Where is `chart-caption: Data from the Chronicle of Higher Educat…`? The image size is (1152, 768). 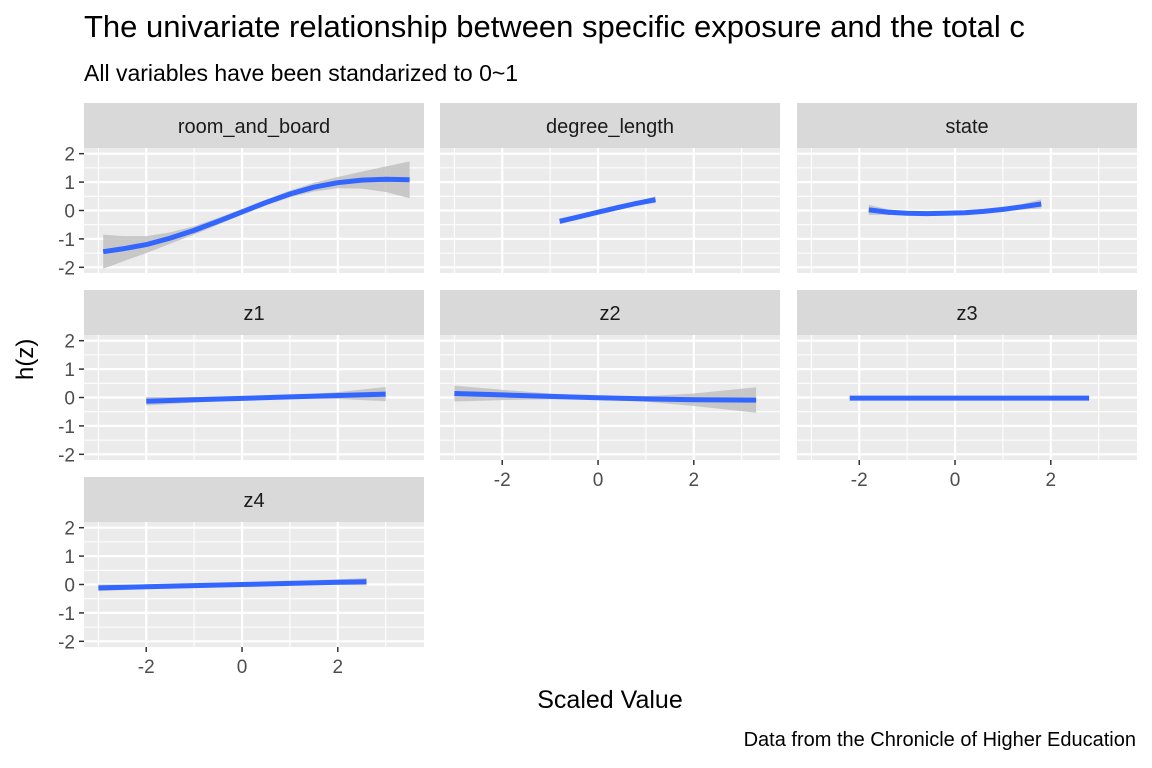 chart-caption: Data from the Chronicle of Higher Educat… is located at coordinates (939, 740).